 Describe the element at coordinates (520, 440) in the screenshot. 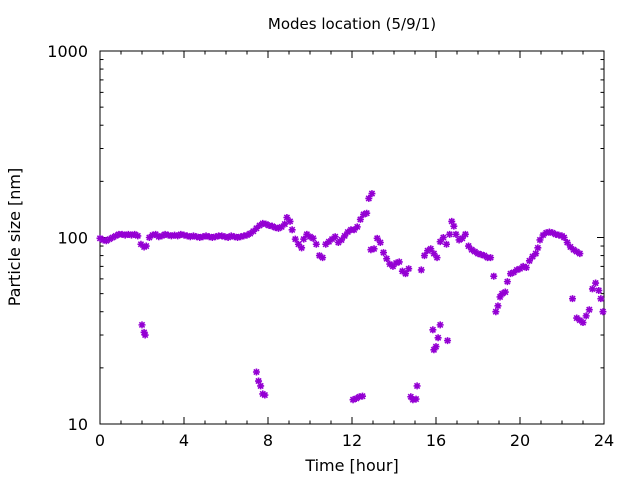

I see `x-tick-label: 20` at that location.